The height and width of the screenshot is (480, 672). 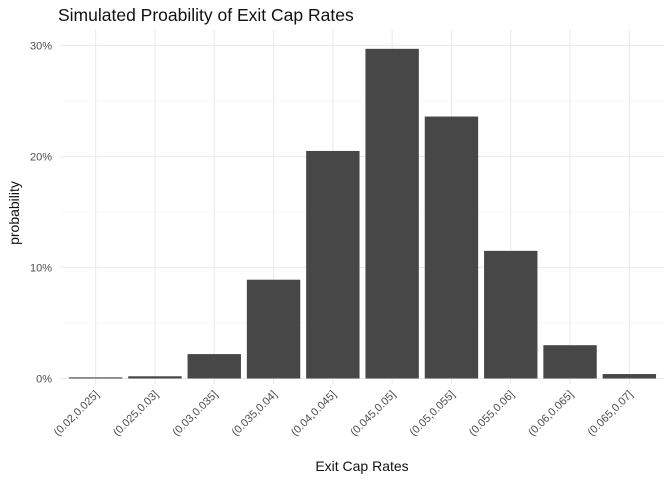 I want to click on x-tick-label: (0.05,0.055], so click(x=433, y=414).